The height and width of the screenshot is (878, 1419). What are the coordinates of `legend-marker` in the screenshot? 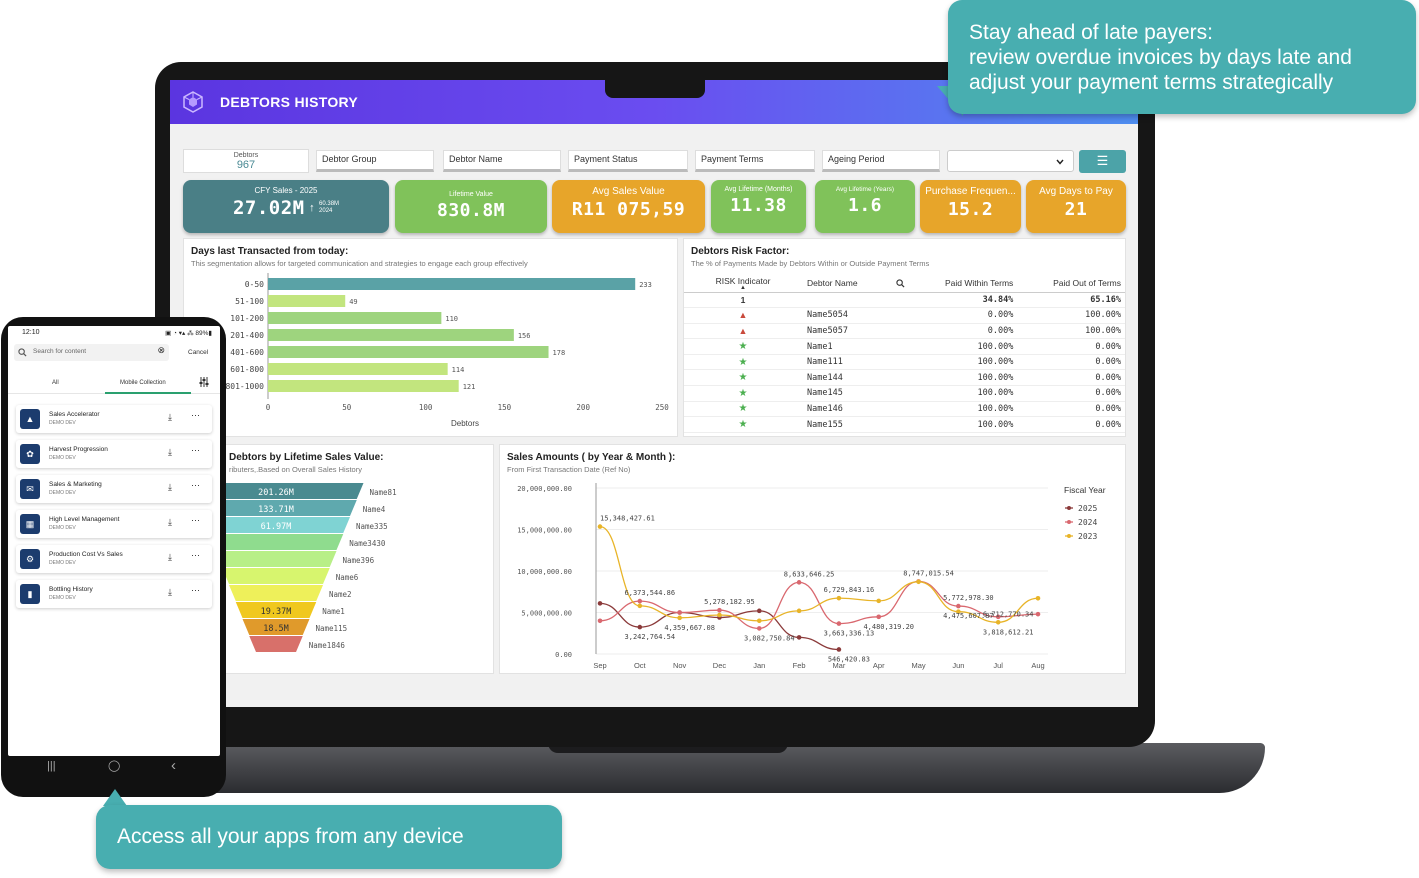 It's located at (1069, 536).